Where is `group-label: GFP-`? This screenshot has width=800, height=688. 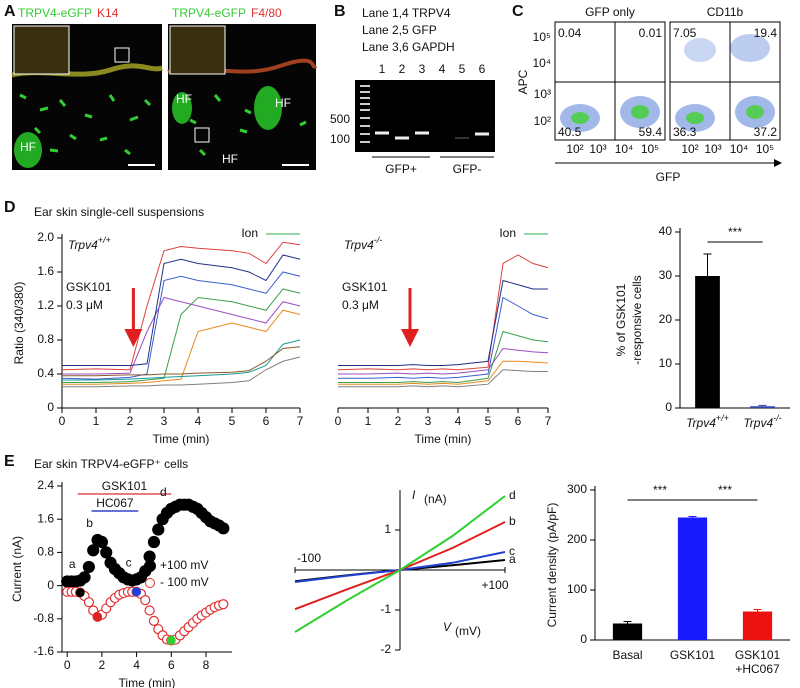 group-label: GFP- is located at coordinates (467, 169).